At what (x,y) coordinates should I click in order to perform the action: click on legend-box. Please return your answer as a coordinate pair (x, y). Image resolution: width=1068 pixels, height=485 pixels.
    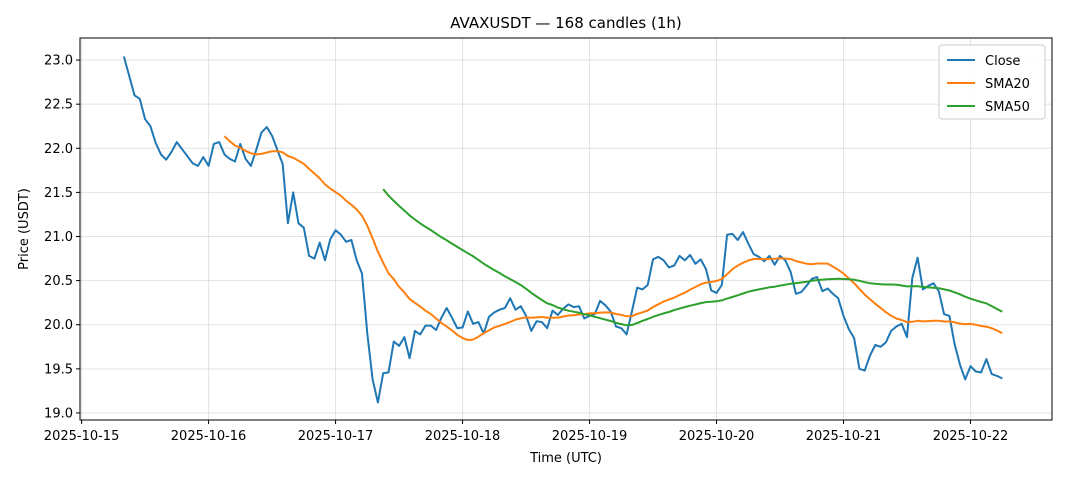
    Looking at the image, I should click on (992, 82).